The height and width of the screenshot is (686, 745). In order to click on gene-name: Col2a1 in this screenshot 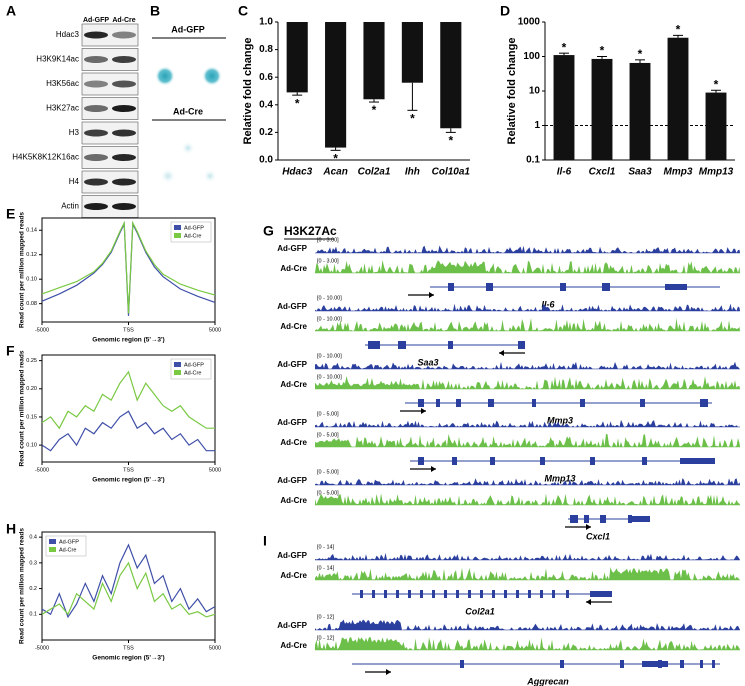, I will do `click(480, 611)`.